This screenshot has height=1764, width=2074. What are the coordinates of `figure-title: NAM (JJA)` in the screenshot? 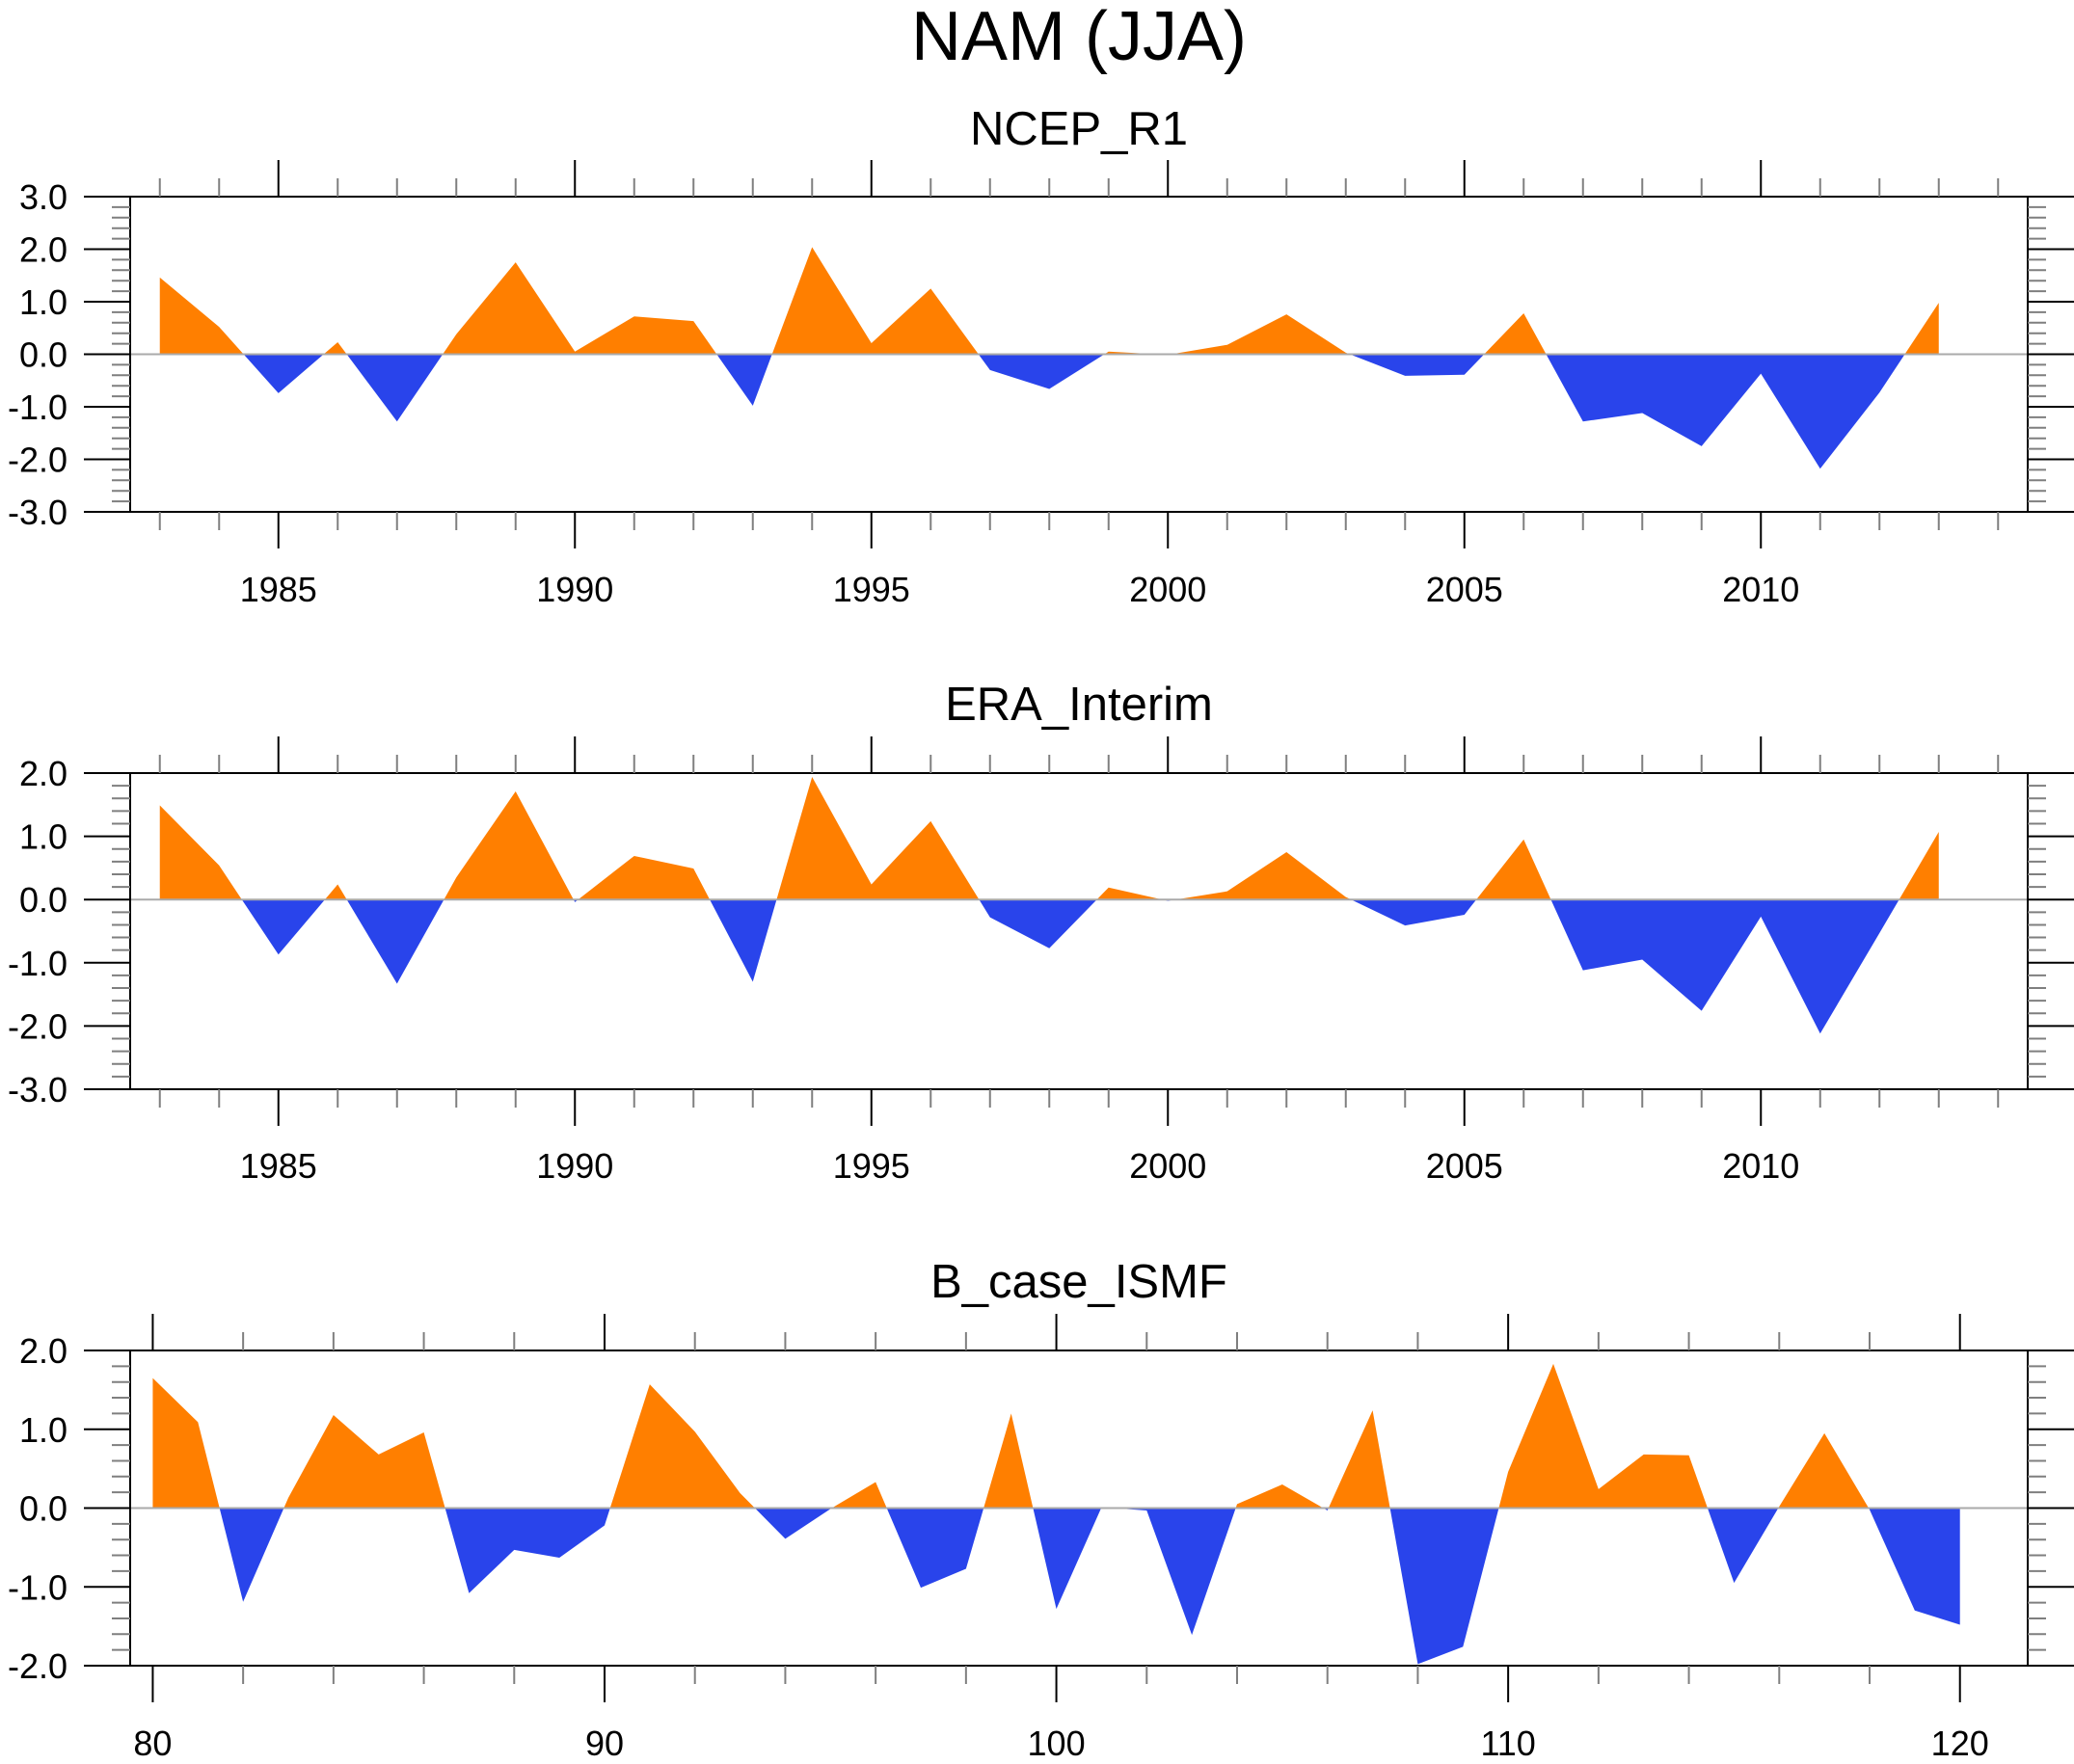 It's located at (1079, 37).